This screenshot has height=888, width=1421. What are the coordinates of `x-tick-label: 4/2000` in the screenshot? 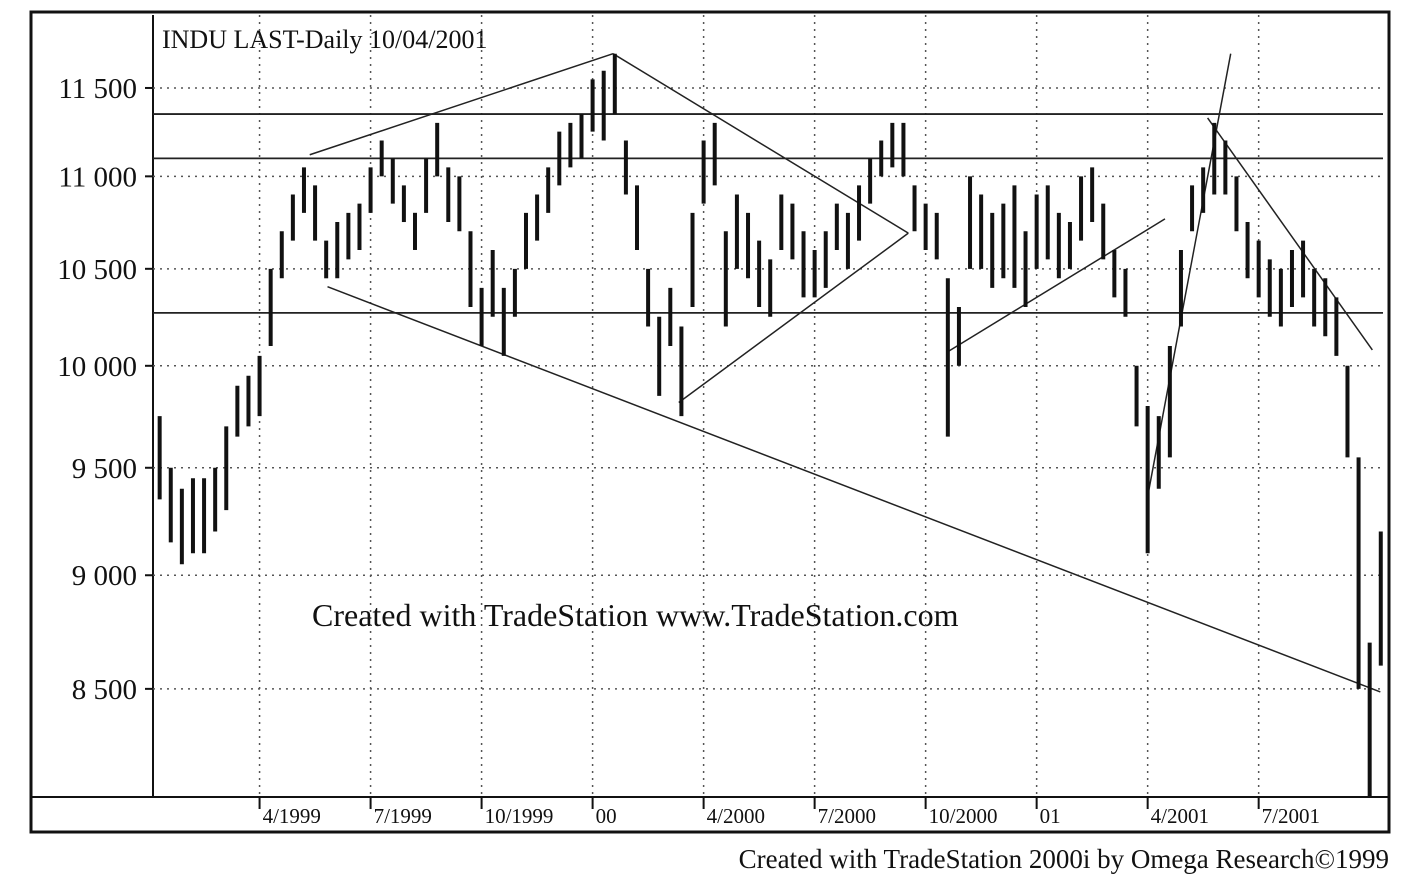 It's located at (736, 816).